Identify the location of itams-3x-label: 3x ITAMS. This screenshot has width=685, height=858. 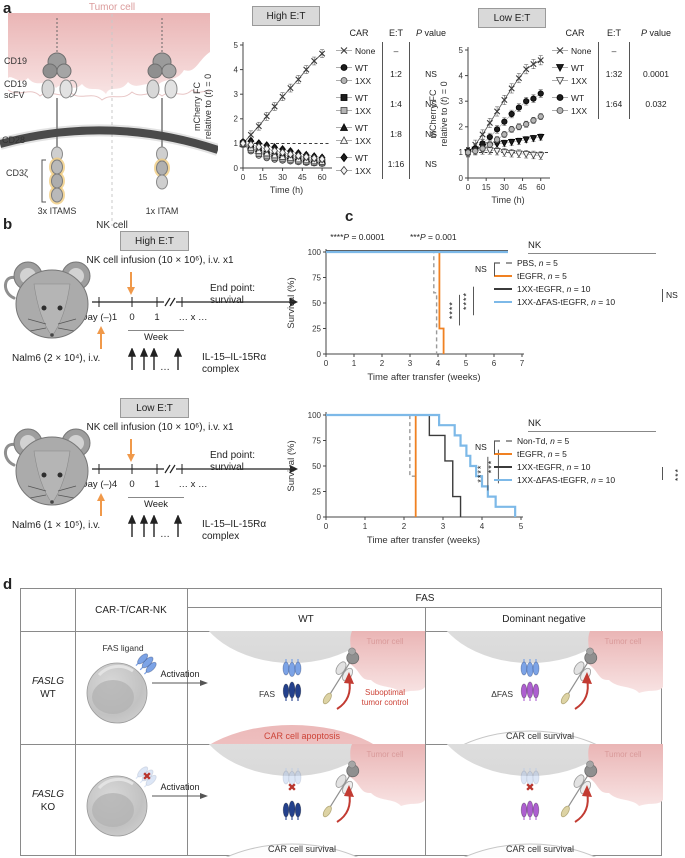
(57, 211).